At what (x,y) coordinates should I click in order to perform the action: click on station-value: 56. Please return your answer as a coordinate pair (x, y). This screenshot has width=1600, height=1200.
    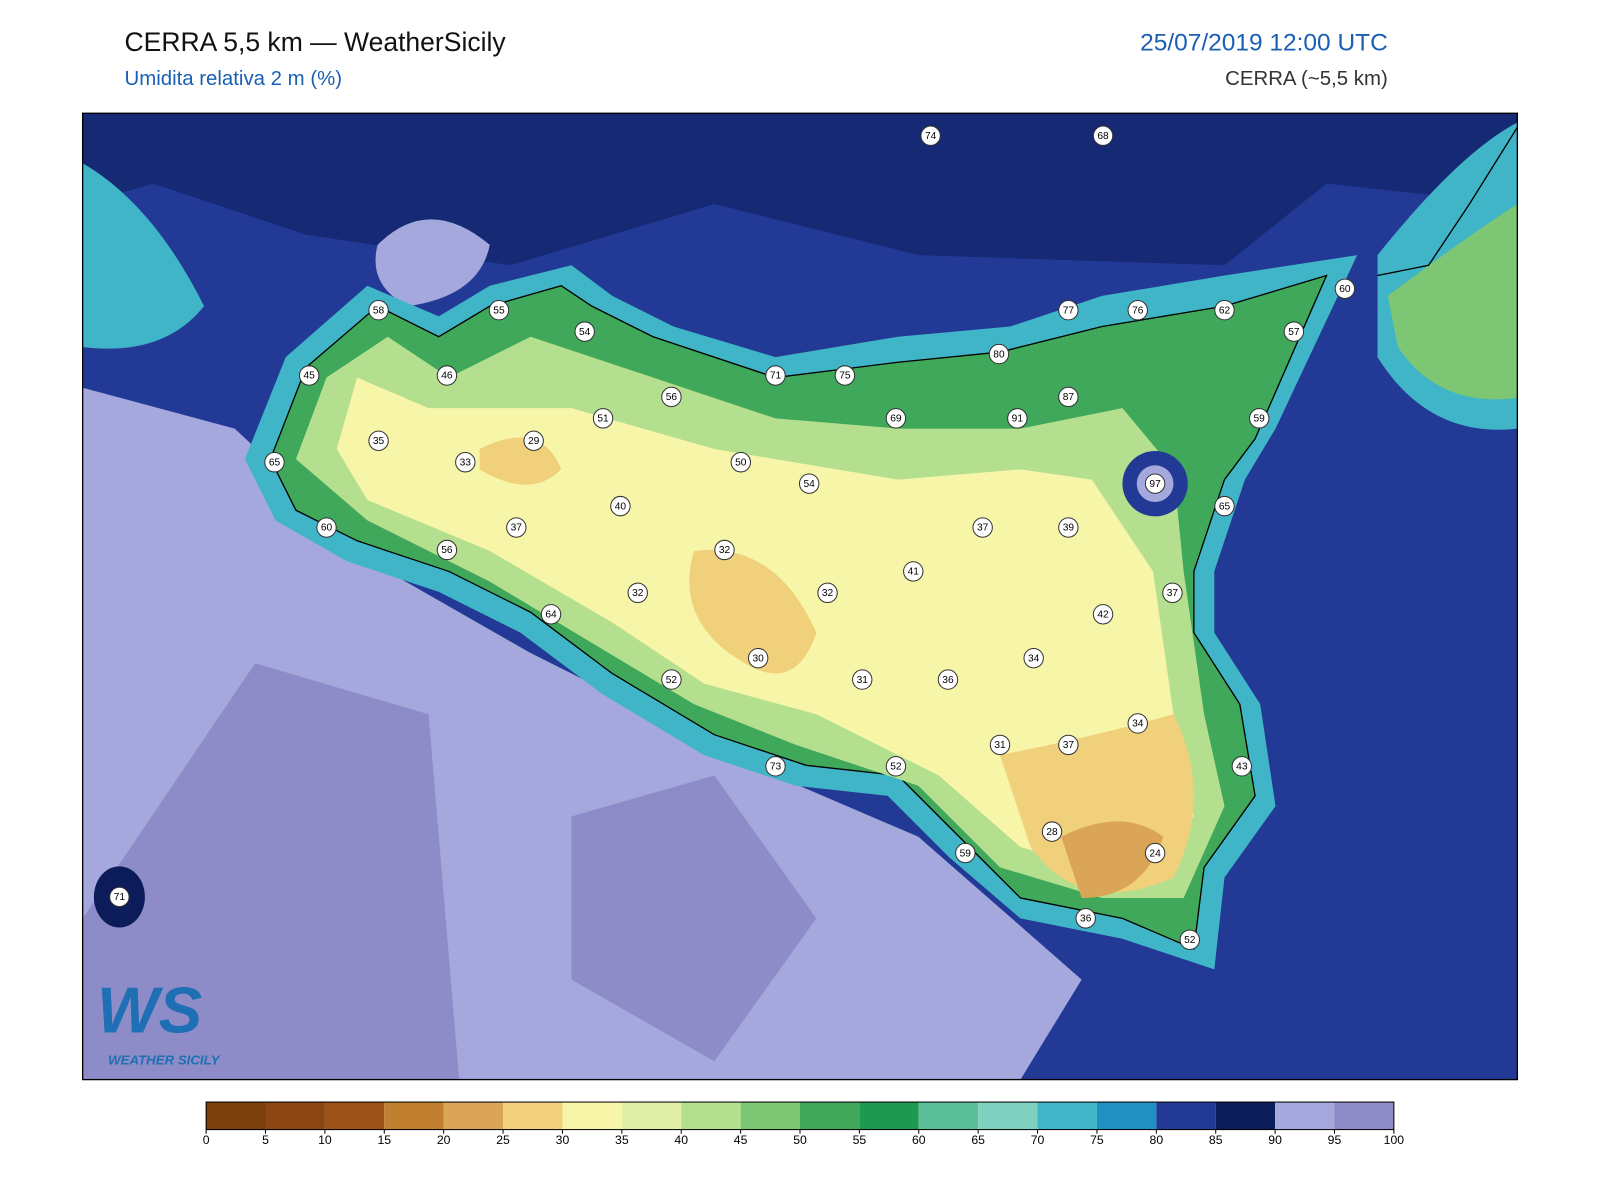
    Looking at the image, I should click on (447, 550).